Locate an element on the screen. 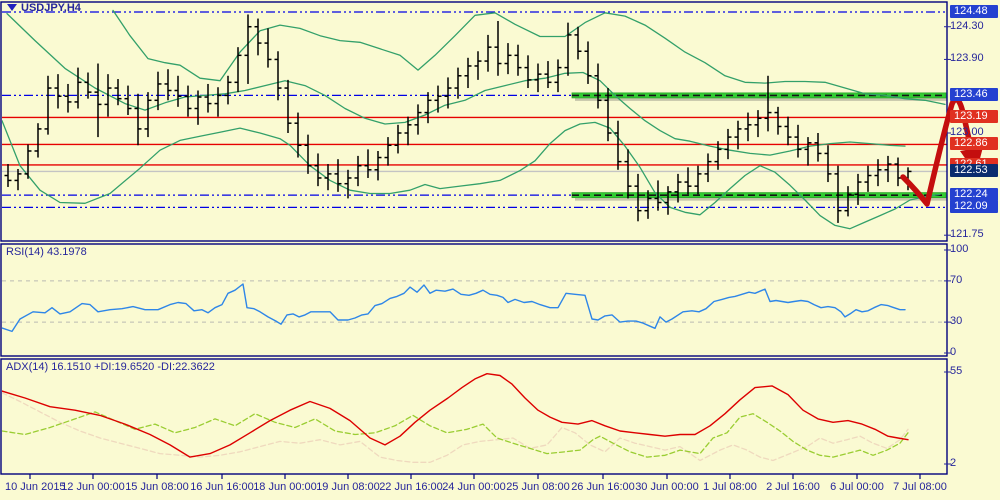 This screenshot has width=1000, height=500. time-axis-label: 24 Jun 00:00 is located at coordinates (474, 487).